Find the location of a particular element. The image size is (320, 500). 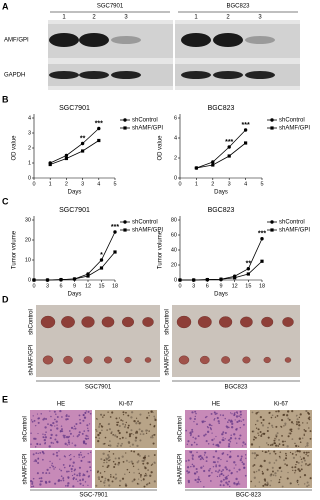

histology-image is located at coordinates (126, 469).